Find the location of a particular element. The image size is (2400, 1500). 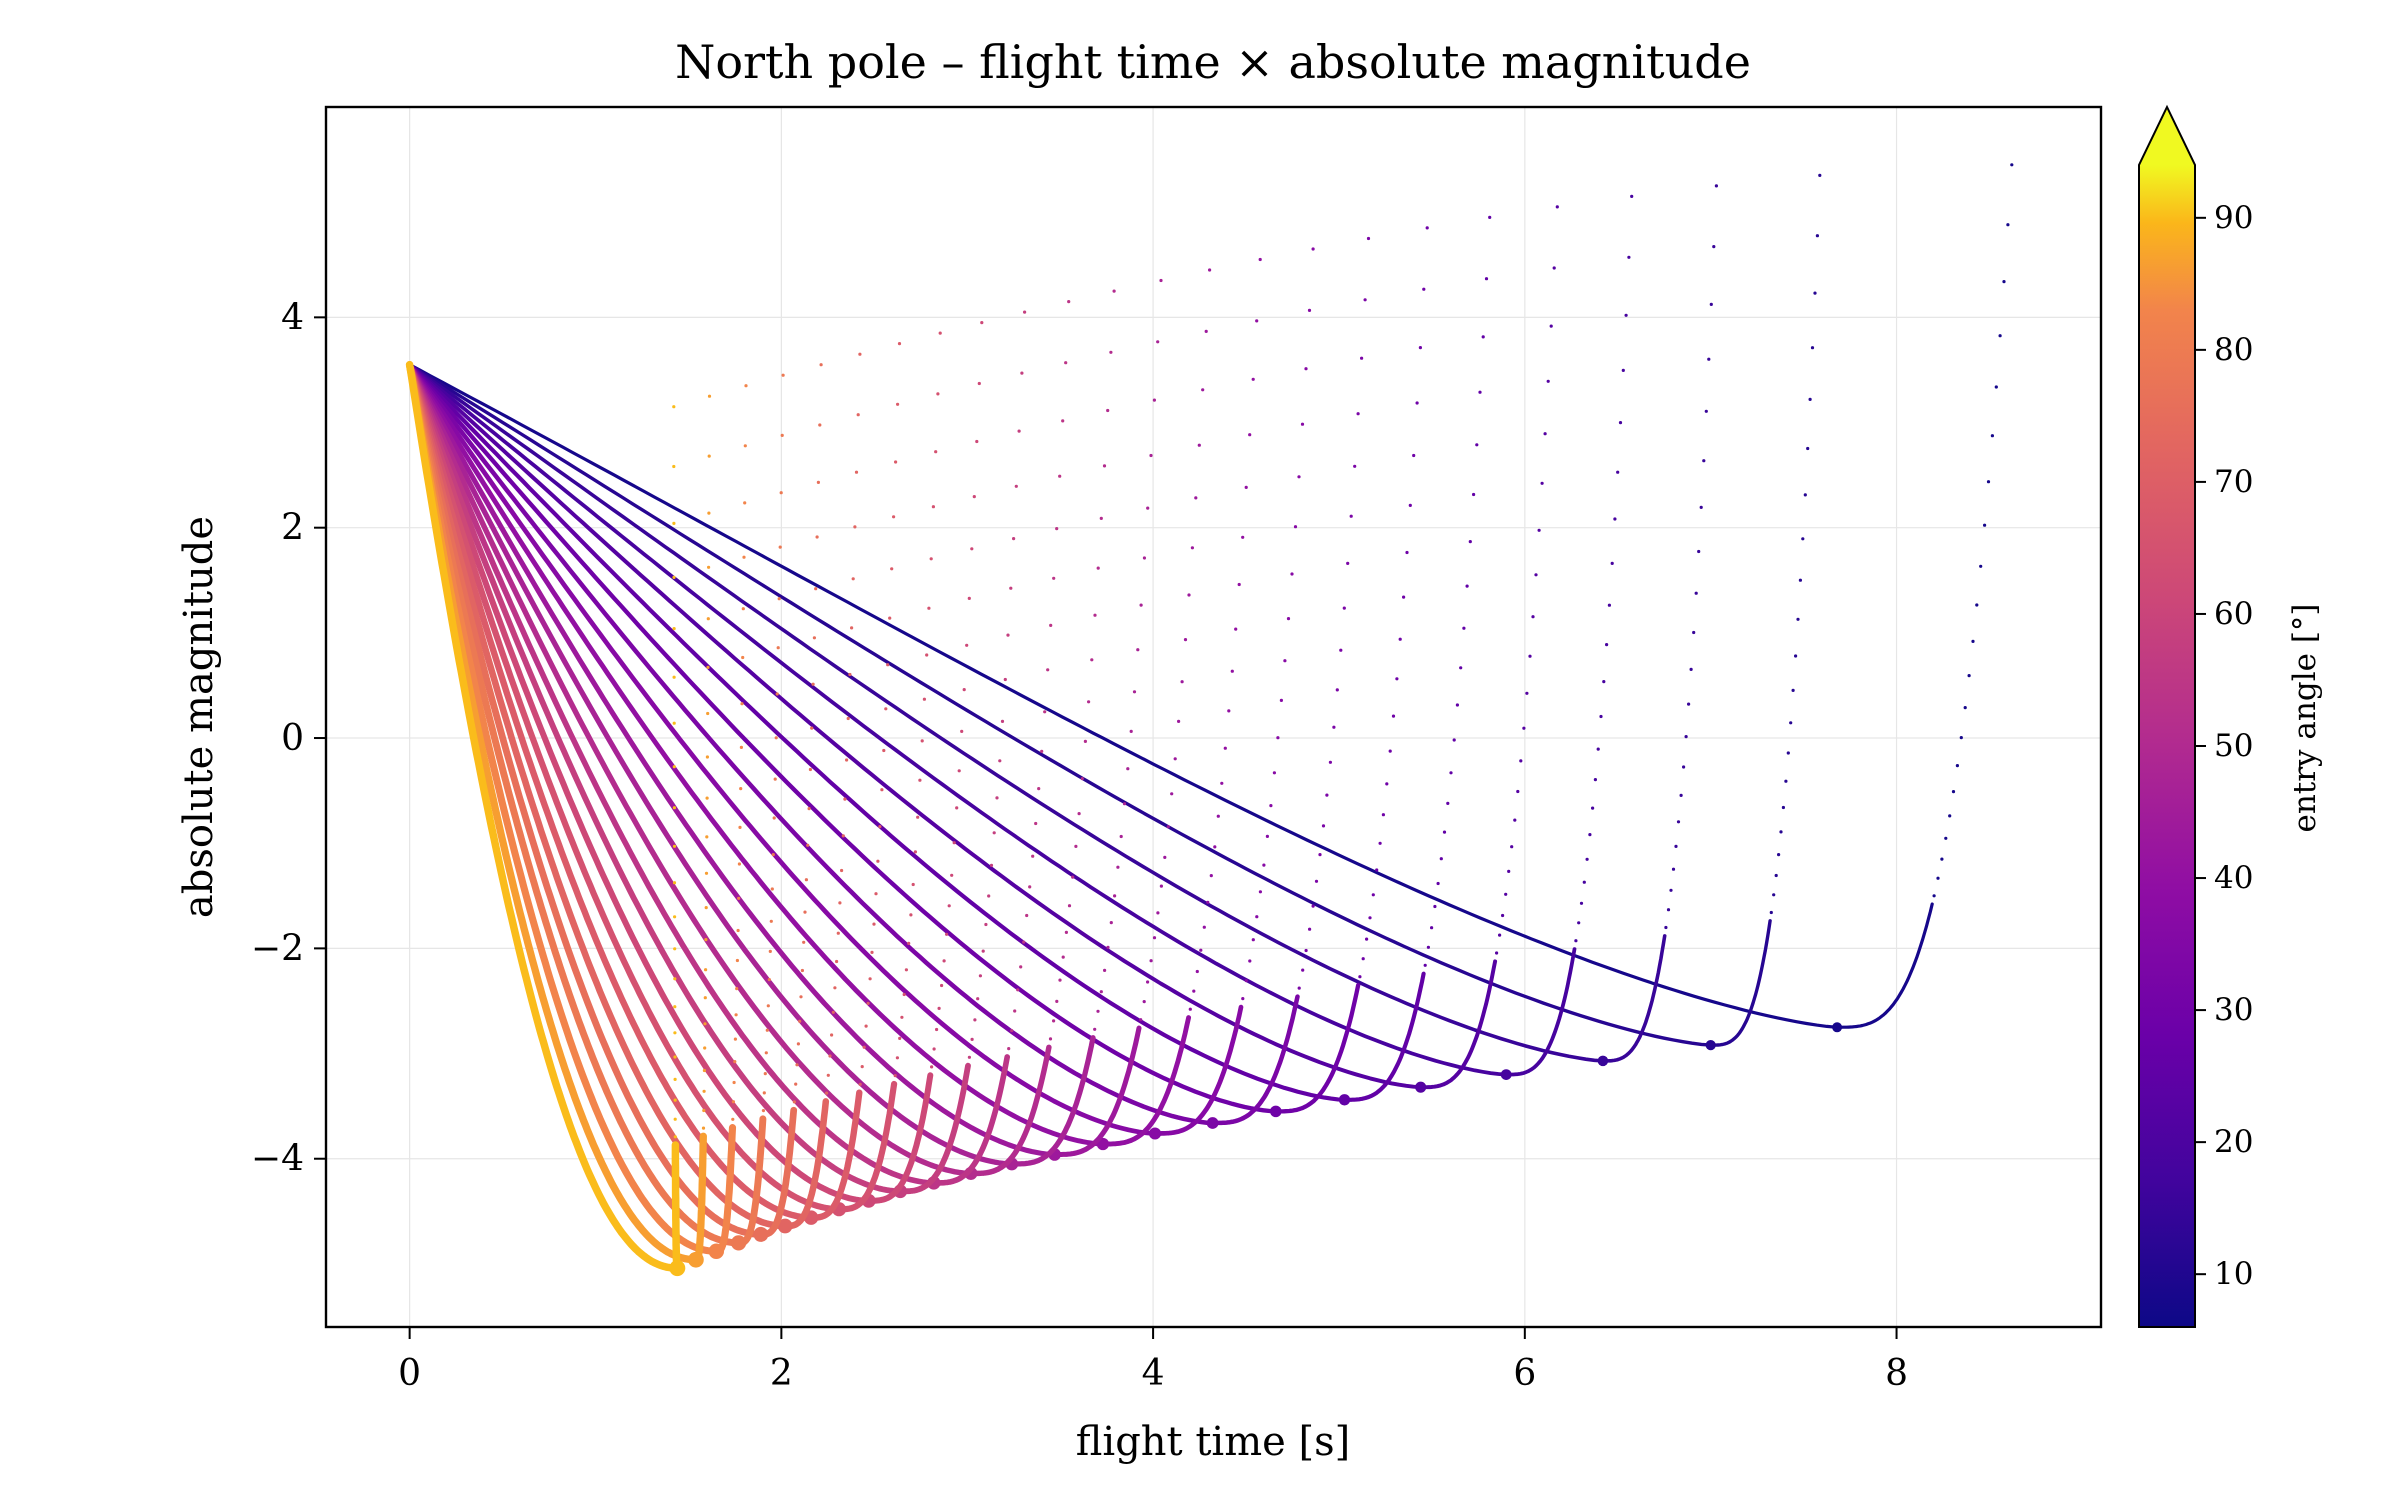

y-tick-label: 2 is located at coordinates (292, 528).